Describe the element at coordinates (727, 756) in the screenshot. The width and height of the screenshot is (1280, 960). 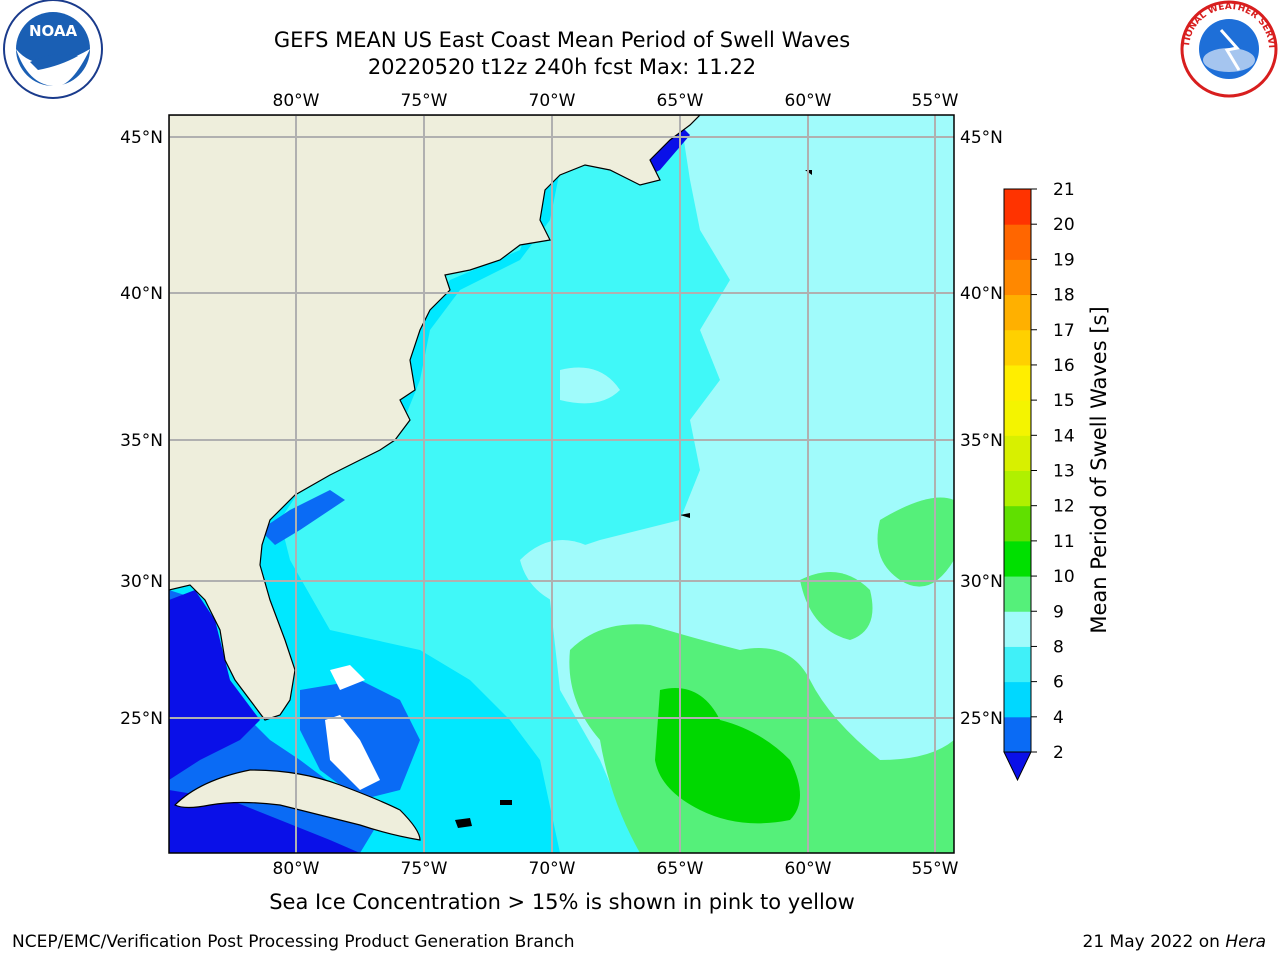
I see `field-10-11s-core` at that location.